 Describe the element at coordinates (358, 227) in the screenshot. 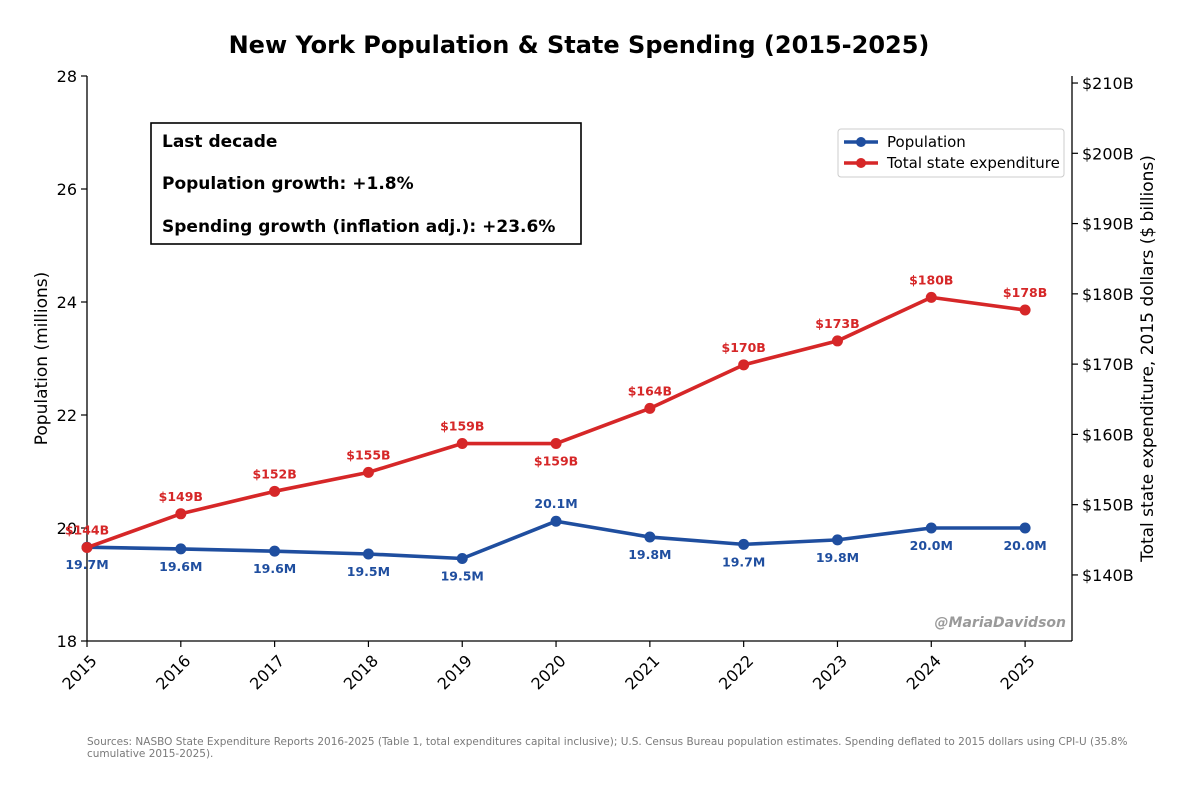

I see `annotation-line-3: Spending growth (inflation adj.): +23.6%` at that location.